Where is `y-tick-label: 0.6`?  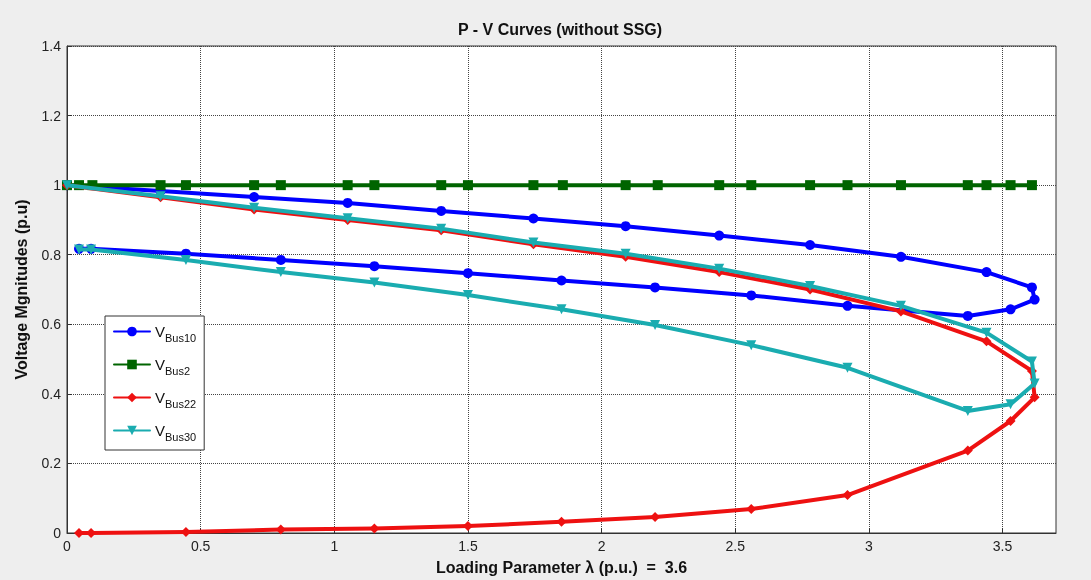
y-tick-label: 0.6 is located at coordinates (51, 324).